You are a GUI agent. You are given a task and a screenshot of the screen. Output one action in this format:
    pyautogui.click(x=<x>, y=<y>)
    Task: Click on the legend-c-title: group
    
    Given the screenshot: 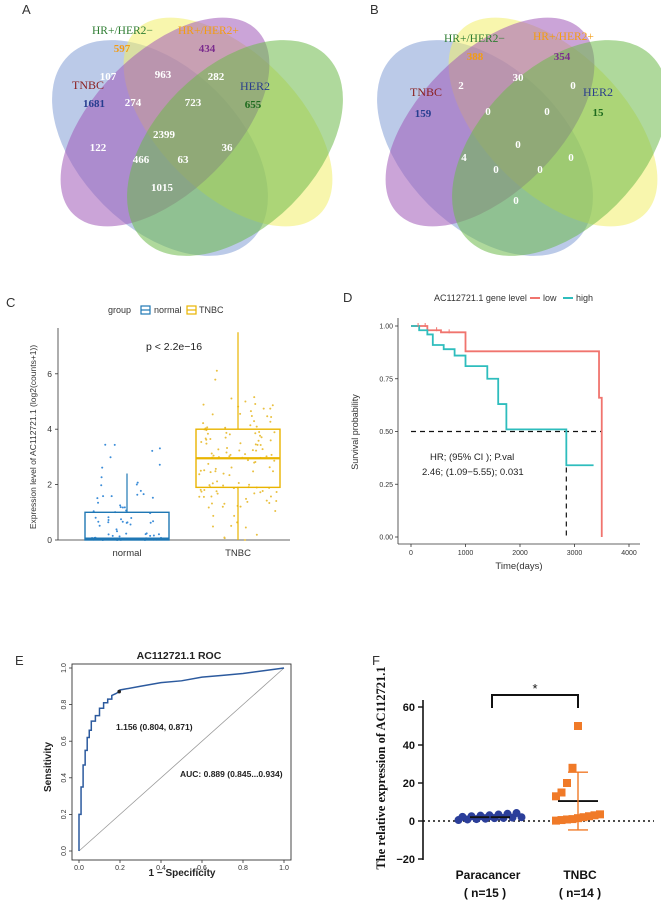 What is the action you would take?
    pyautogui.click(x=119, y=310)
    